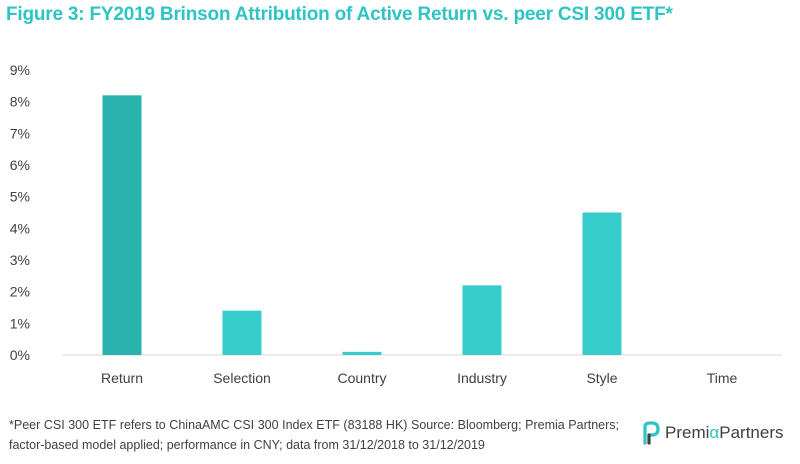 The height and width of the screenshot is (464, 800). I want to click on y-tick-label: 0%, so click(20, 355).